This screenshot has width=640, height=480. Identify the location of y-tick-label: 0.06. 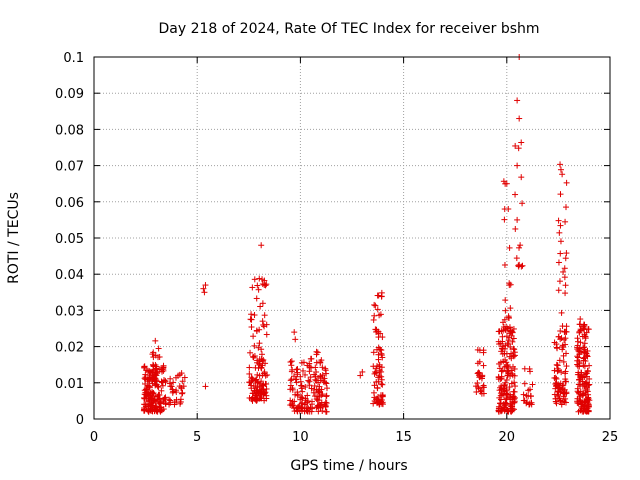
(69, 203).